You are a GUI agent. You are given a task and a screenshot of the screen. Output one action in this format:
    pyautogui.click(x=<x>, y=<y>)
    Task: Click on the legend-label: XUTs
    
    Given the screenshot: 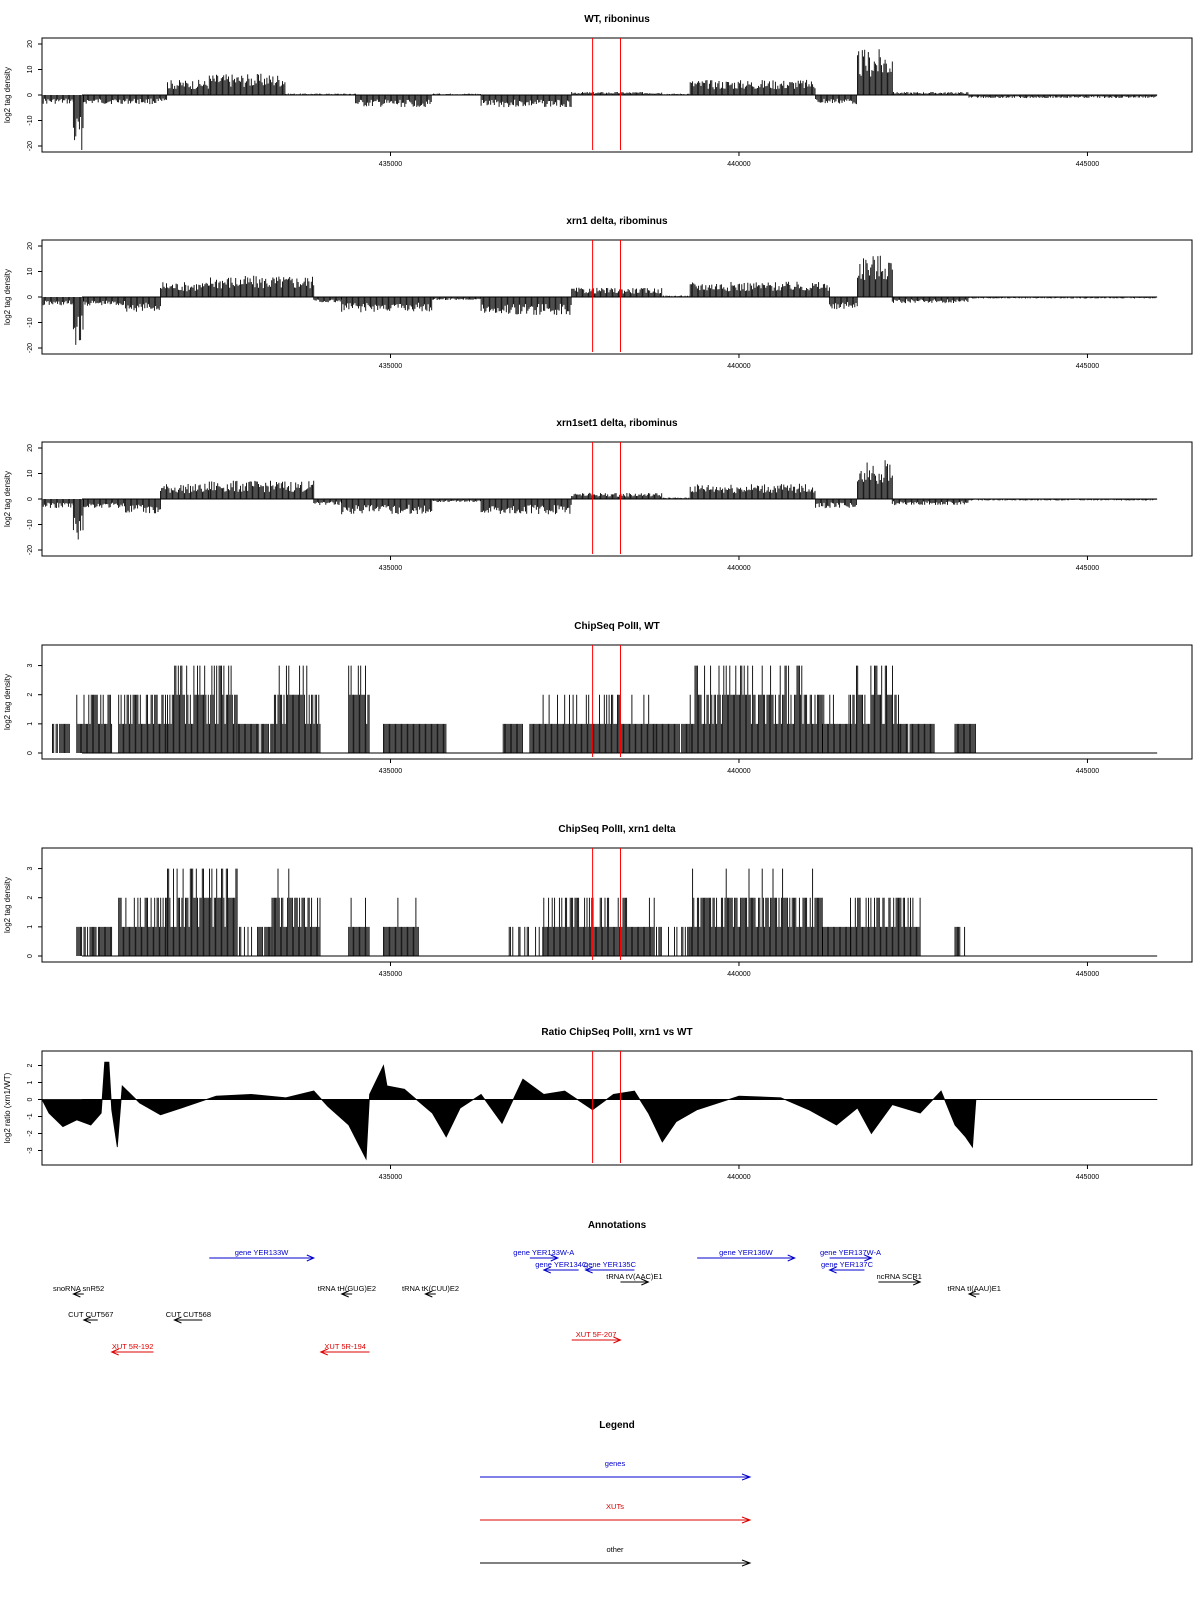 What is the action you would take?
    pyautogui.click(x=615, y=1506)
    